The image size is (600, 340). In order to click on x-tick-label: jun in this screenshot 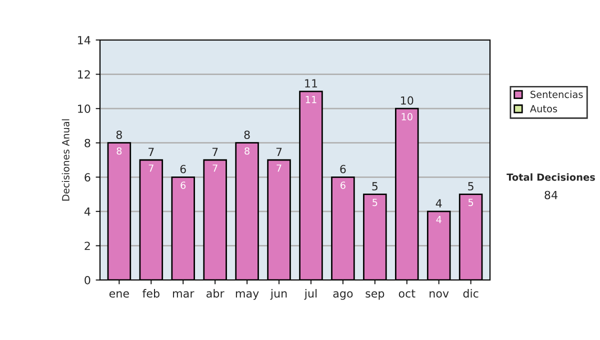, I will do `click(278, 294)`.